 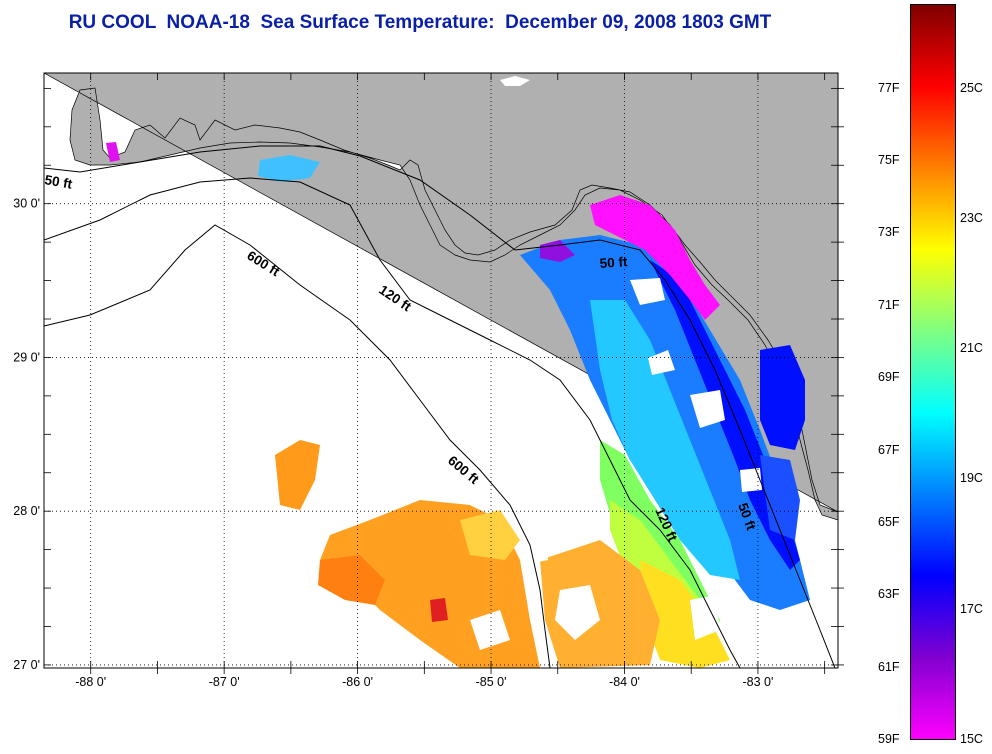 What do you see at coordinates (889, 666) in the screenshot?
I see `colorbar-fahrenheit-label: 61F` at bounding box center [889, 666].